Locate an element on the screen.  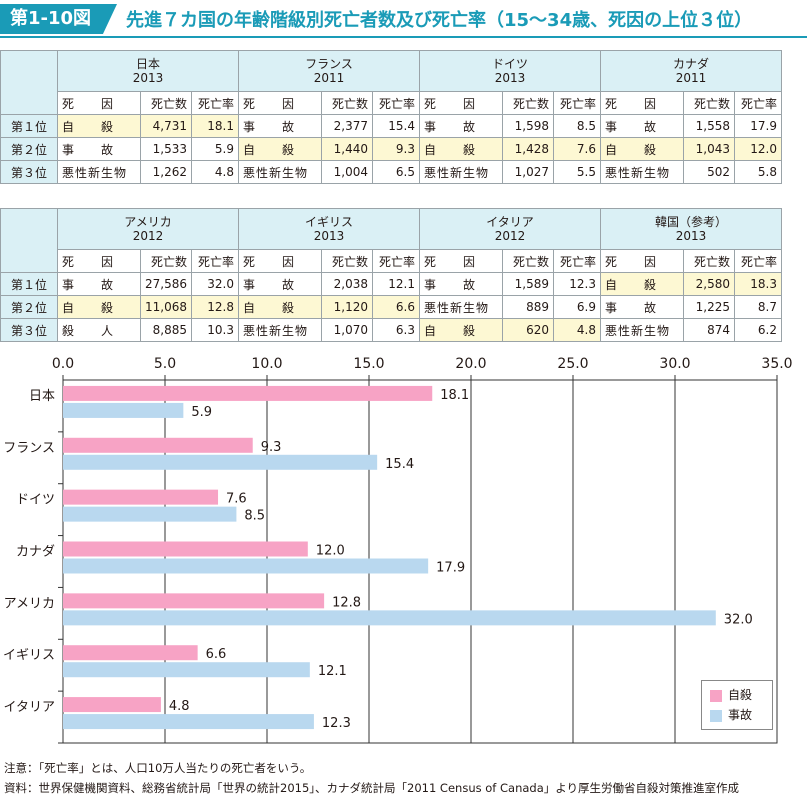
category-label: ドイツ is located at coordinates (35, 500).